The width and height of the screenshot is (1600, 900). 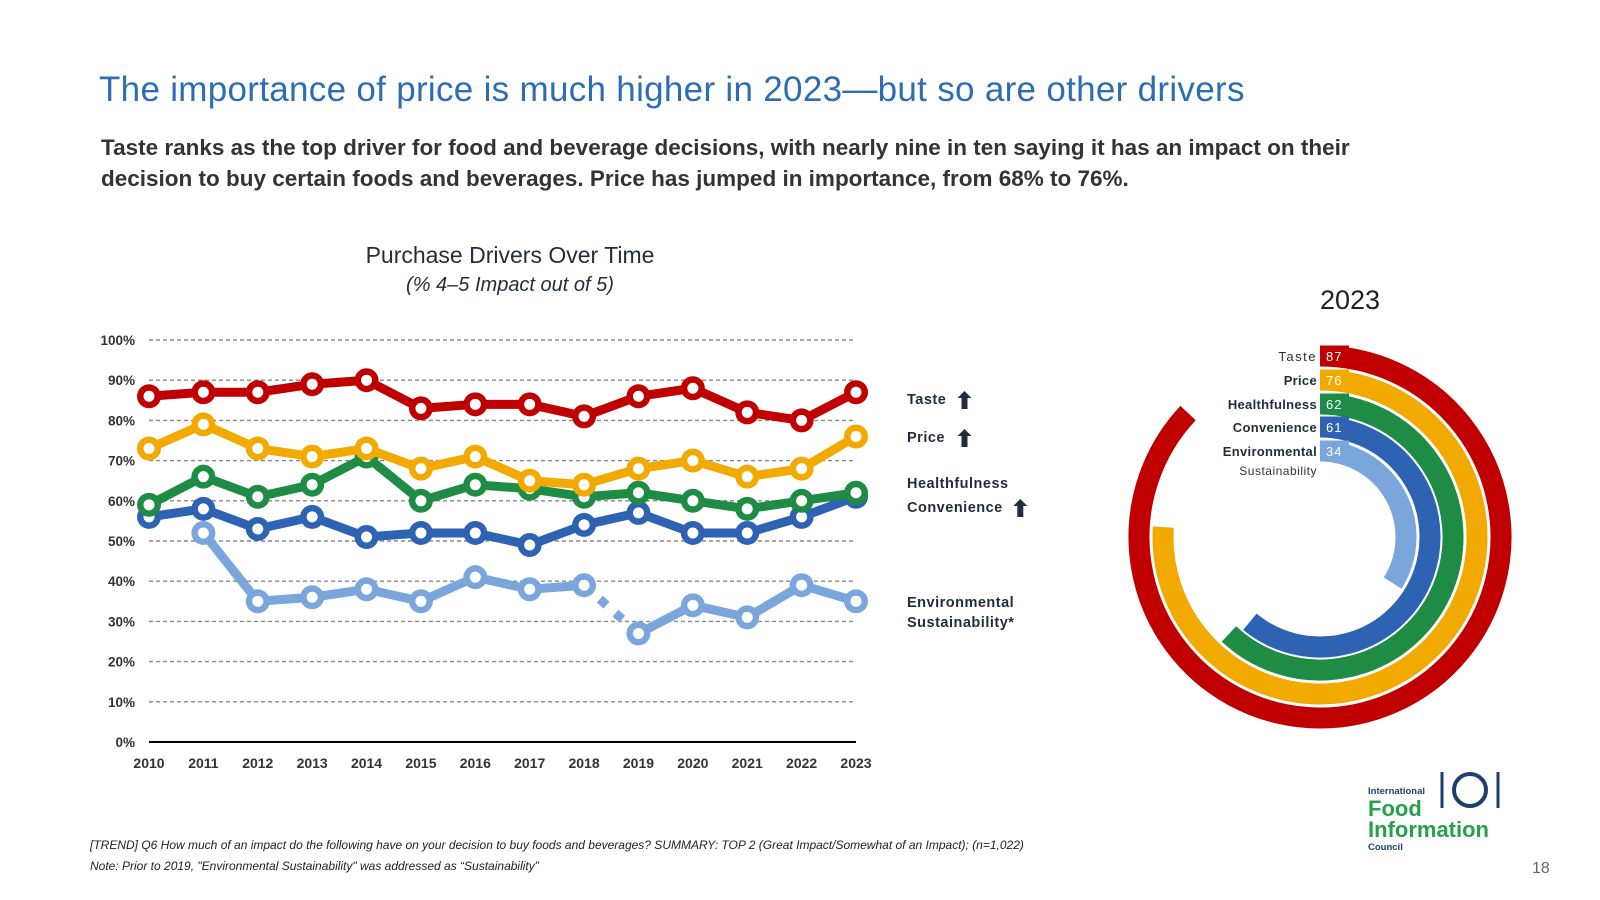 What do you see at coordinates (510, 285) in the screenshot?
I see `line-chart-subtitle: (% 4–5 Impact out of 5)` at bounding box center [510, 285].